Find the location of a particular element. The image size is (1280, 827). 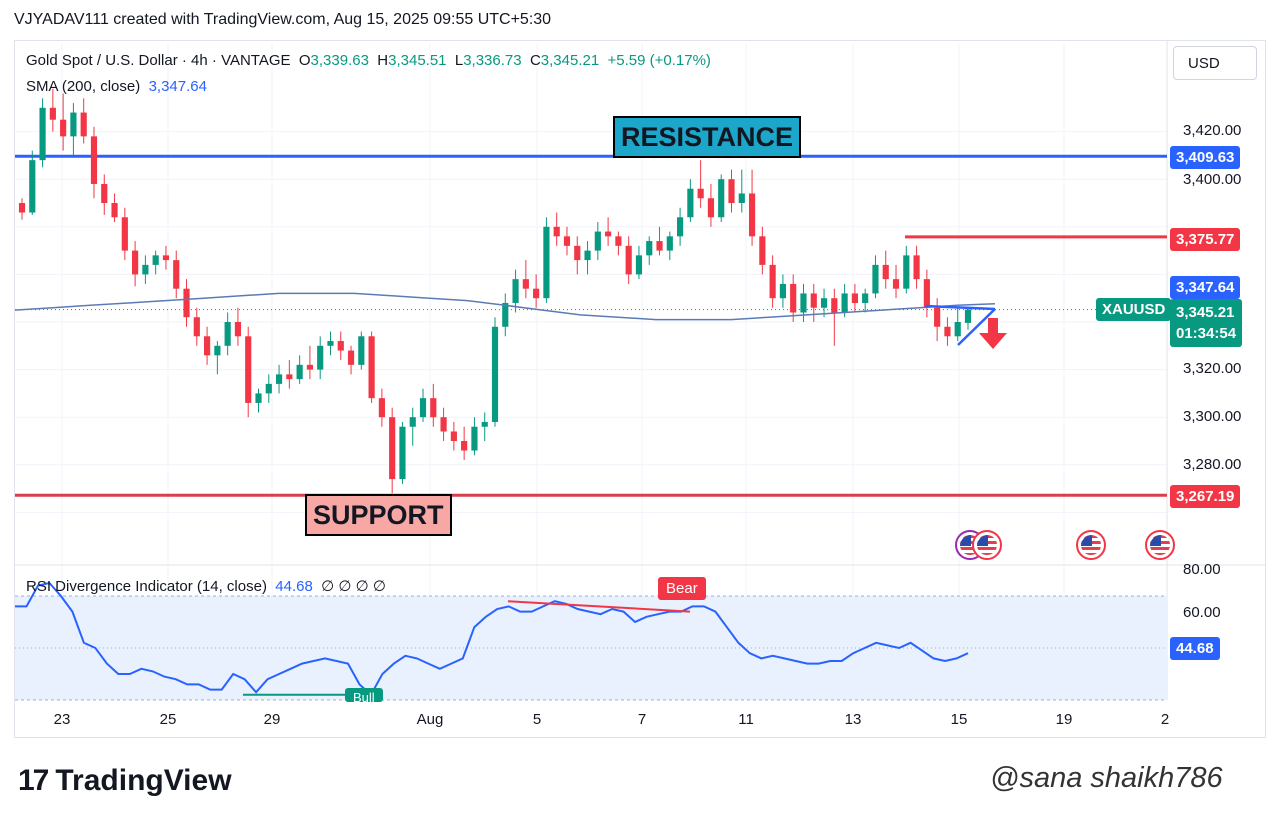

change-value: +5.59 (+0.17%) is located at coordinates (659, 60).